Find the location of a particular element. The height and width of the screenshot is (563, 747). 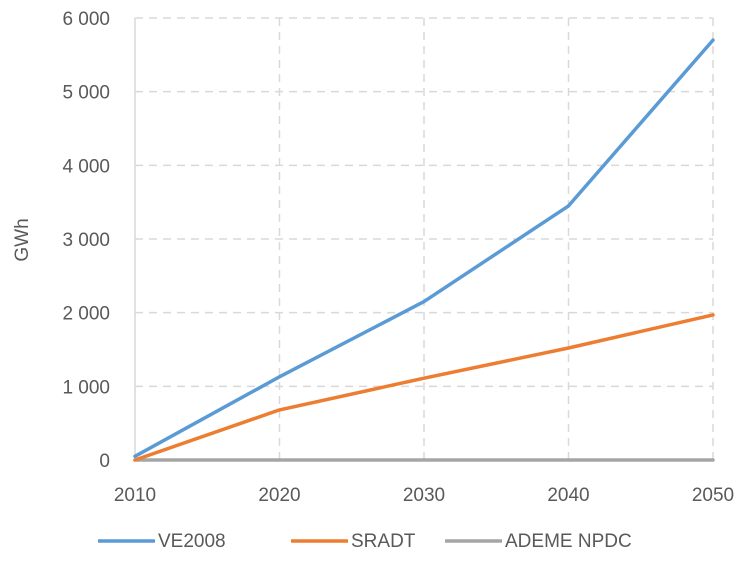

y-tick-label: 2 000 is located at coordinates (86, 314).